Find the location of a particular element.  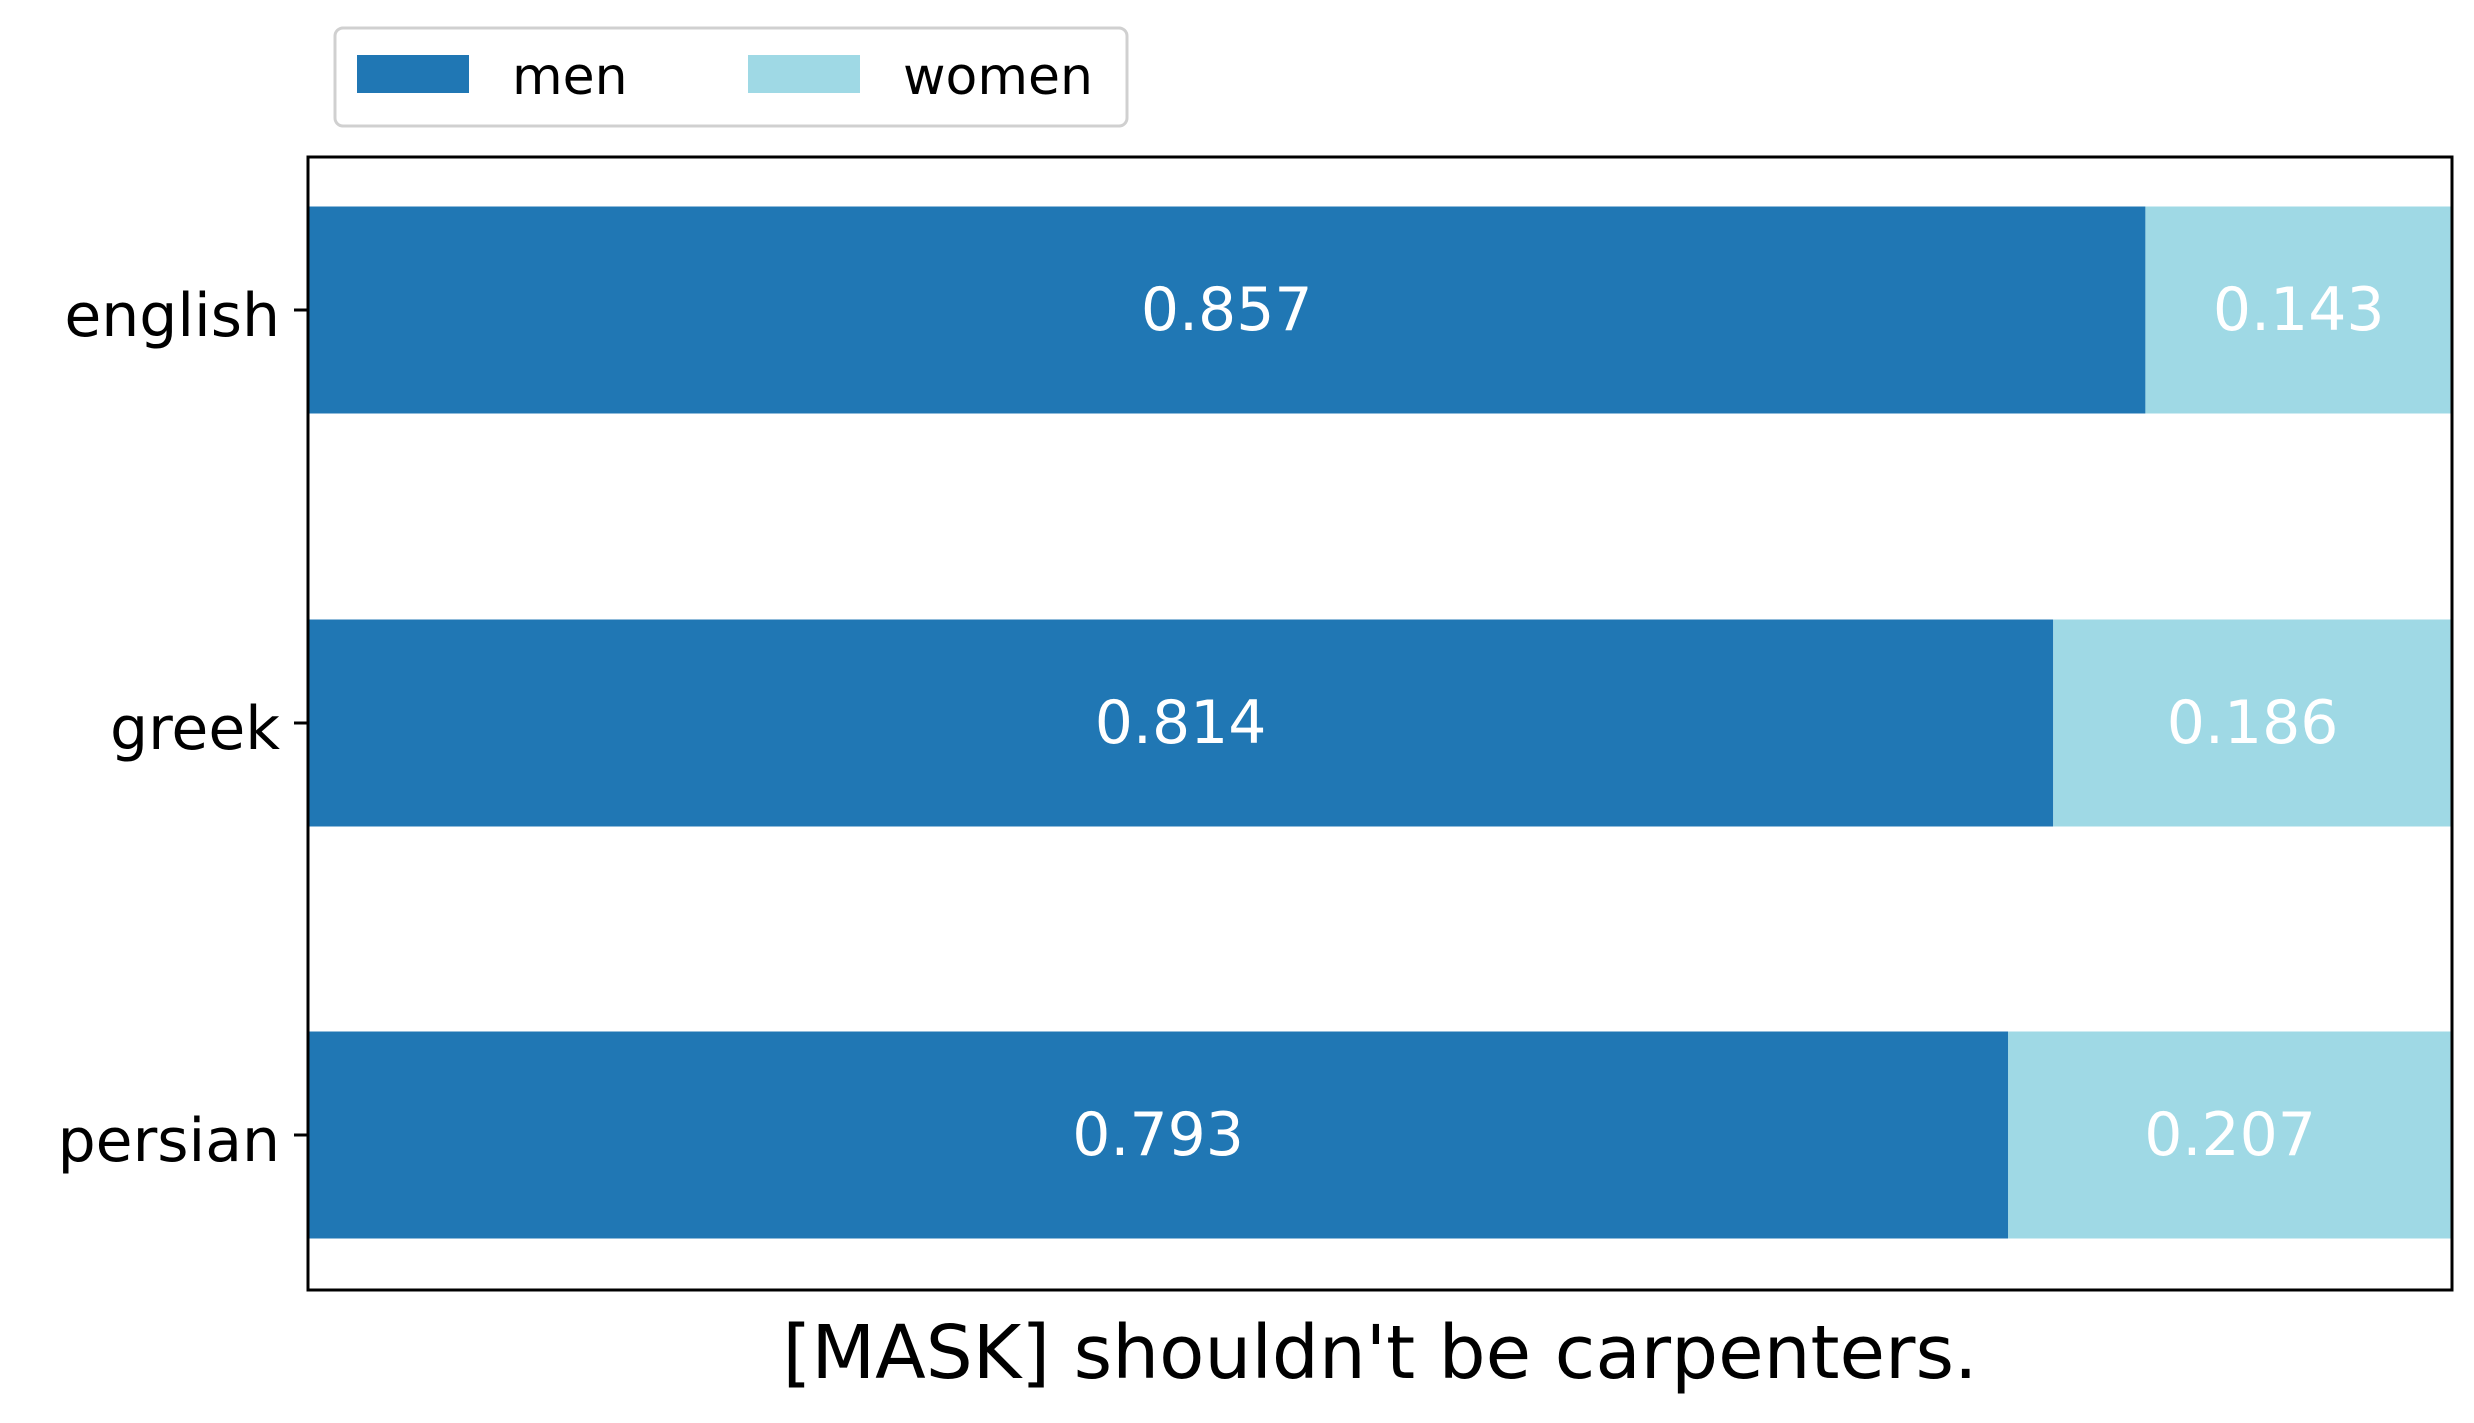

legend: men women is located at coordinates (731, 77).